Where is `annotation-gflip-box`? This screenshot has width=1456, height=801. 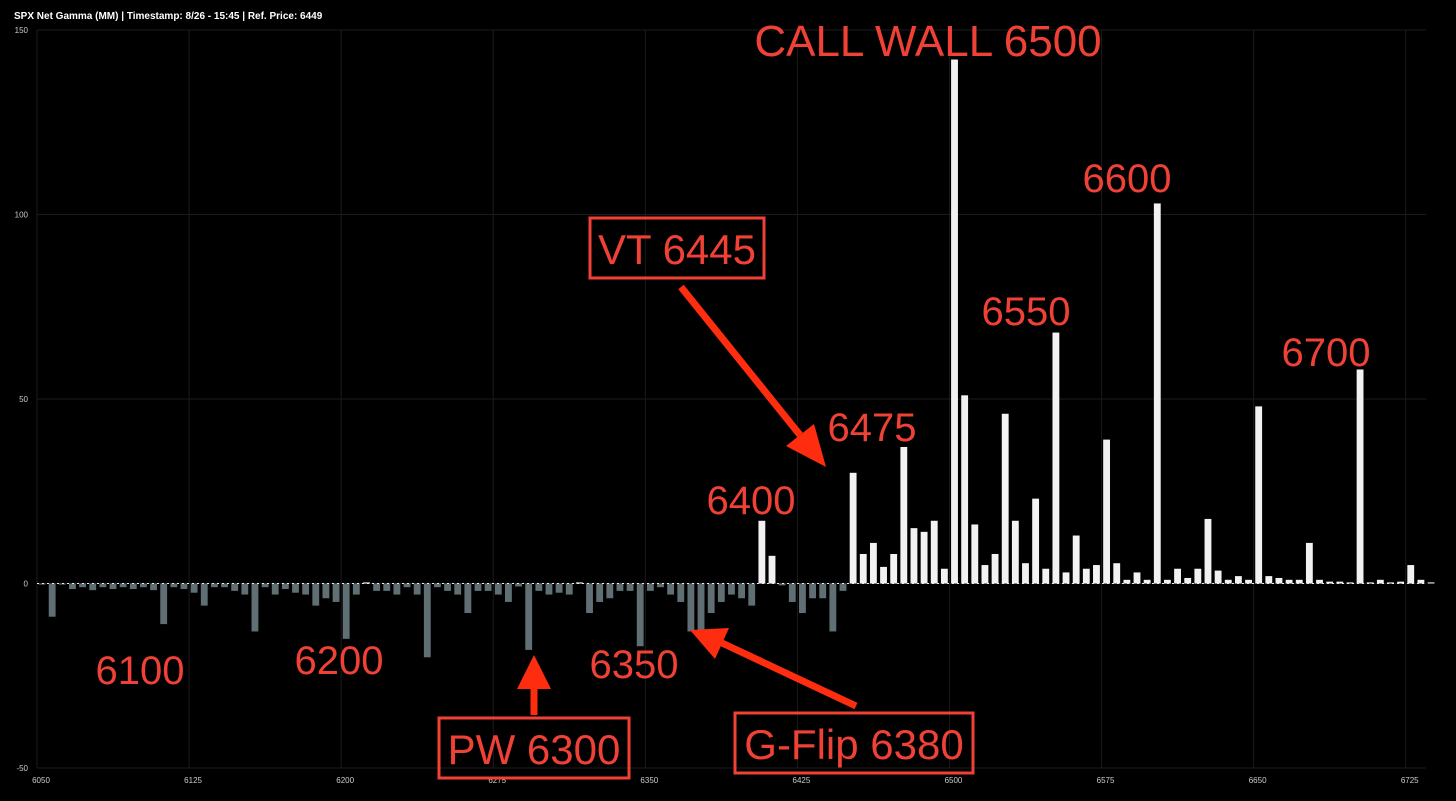 annotation-gflip-box is located at coordinates (854, 743).